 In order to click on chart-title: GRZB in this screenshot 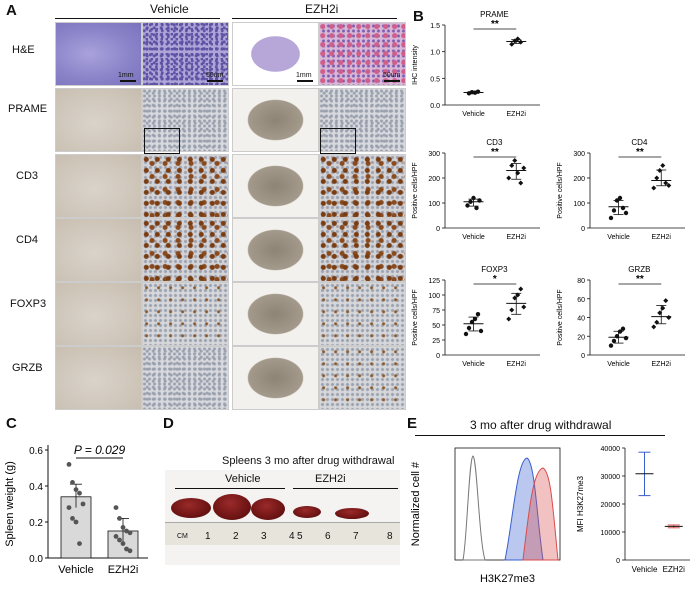, I will do `click(639, 269)`.